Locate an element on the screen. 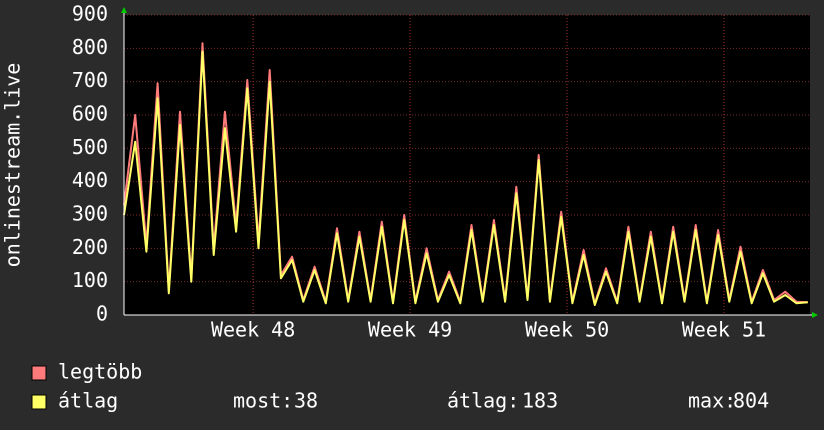  stat-value: 804 is located at coordinates (751, 401).